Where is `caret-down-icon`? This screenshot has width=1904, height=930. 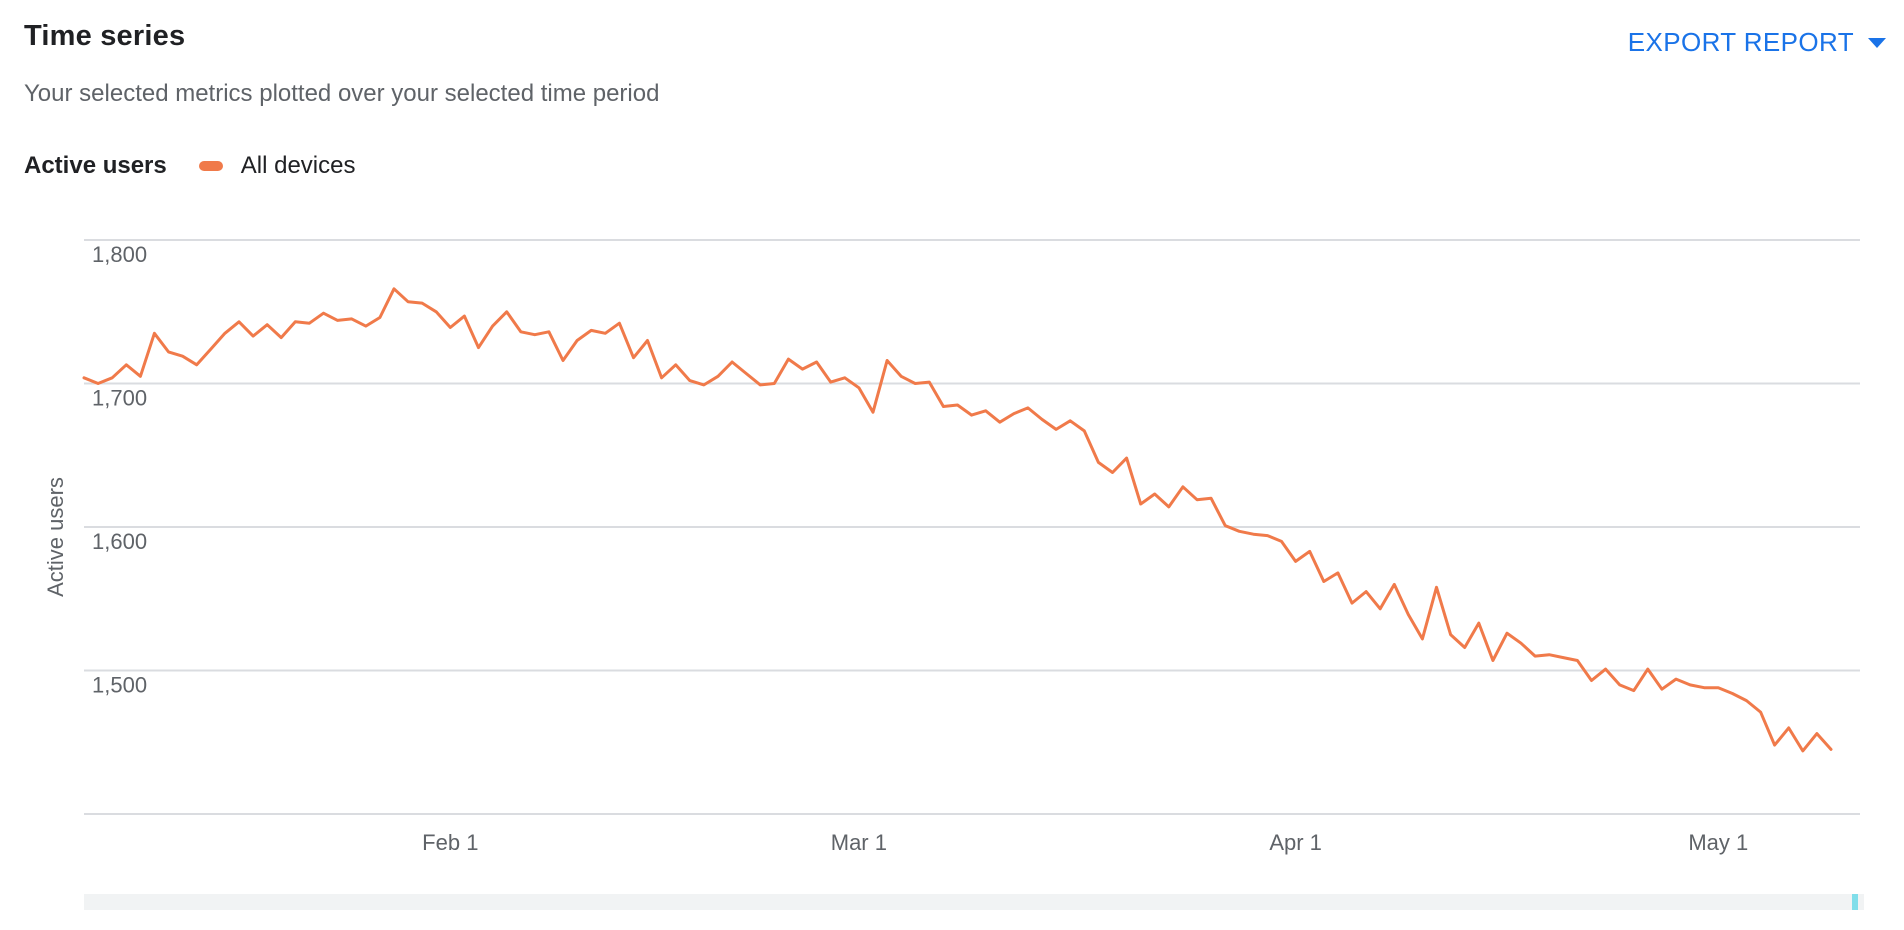
caret-down-icon is located at coordinates (1877, 43).